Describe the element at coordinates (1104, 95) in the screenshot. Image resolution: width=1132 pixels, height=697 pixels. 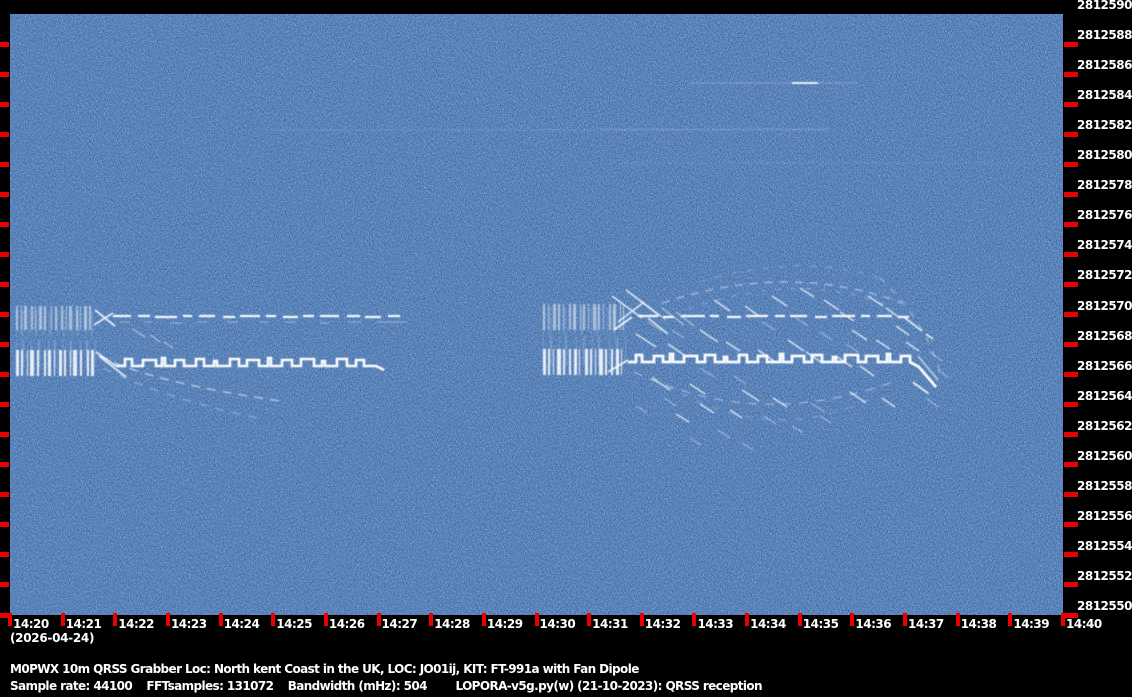
I see `freq-label: 28125840` at that location.